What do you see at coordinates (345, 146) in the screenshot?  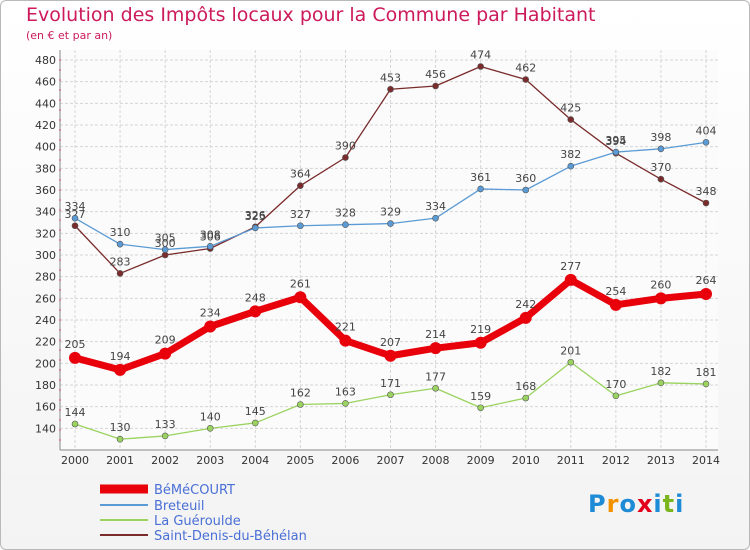 I see `data-label: 390` at bounding box center [345, 146].